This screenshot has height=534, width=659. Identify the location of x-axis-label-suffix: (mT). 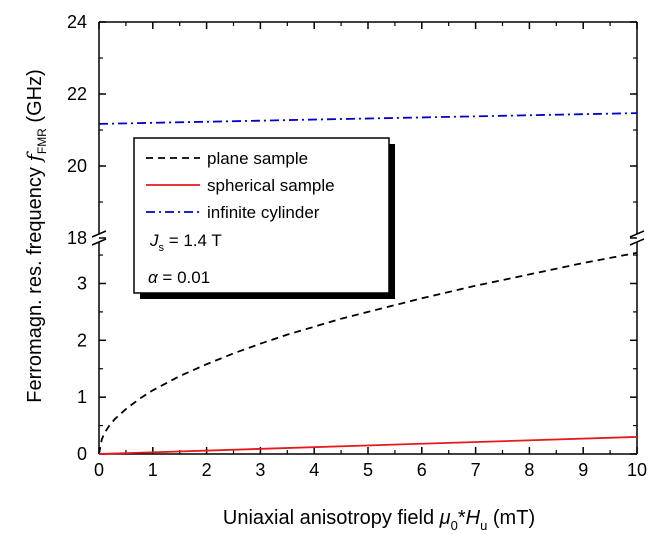
(511, 518).